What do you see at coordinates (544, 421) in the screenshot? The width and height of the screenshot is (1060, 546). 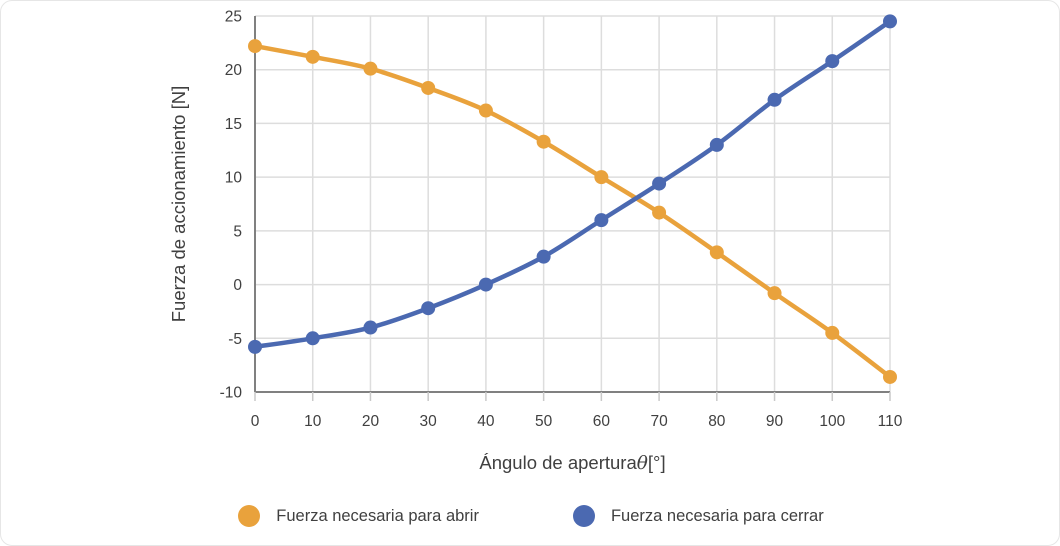 I see `x-tick-label: 50` at bounding box center [544, 421].